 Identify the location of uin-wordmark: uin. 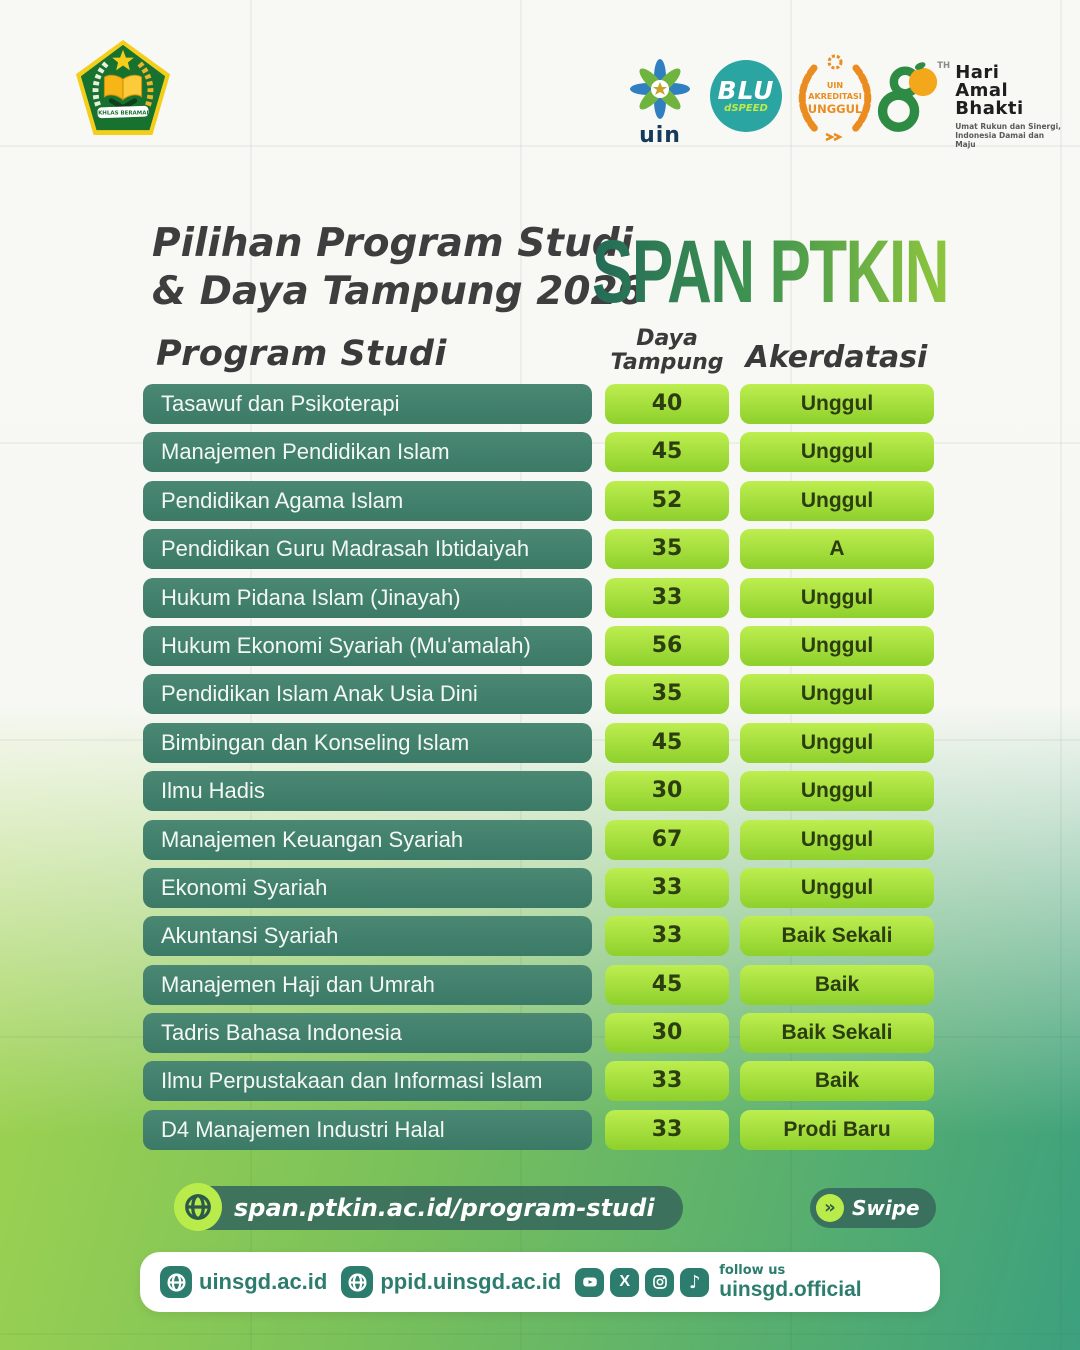
(660, 135).